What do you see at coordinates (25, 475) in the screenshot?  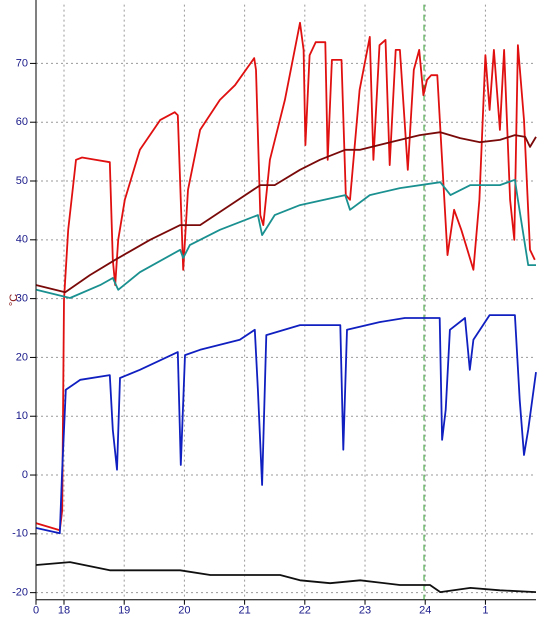 I see `y-tick-label: 0` at bounding box center [25, 475].